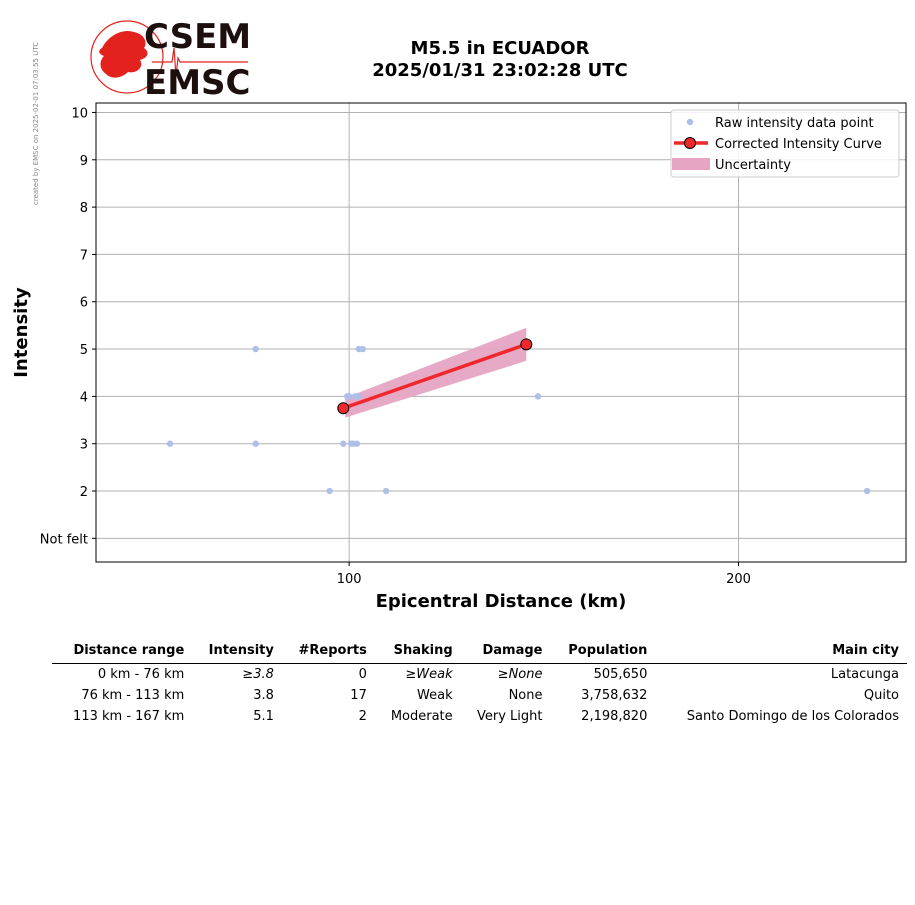 Image resolution: width=915 pixels, height=905 pixels. What do you see at coordinates (263, 716) in the screenshot?
I see `cell-intensity: 5.1` at bounding box center [263, 716].